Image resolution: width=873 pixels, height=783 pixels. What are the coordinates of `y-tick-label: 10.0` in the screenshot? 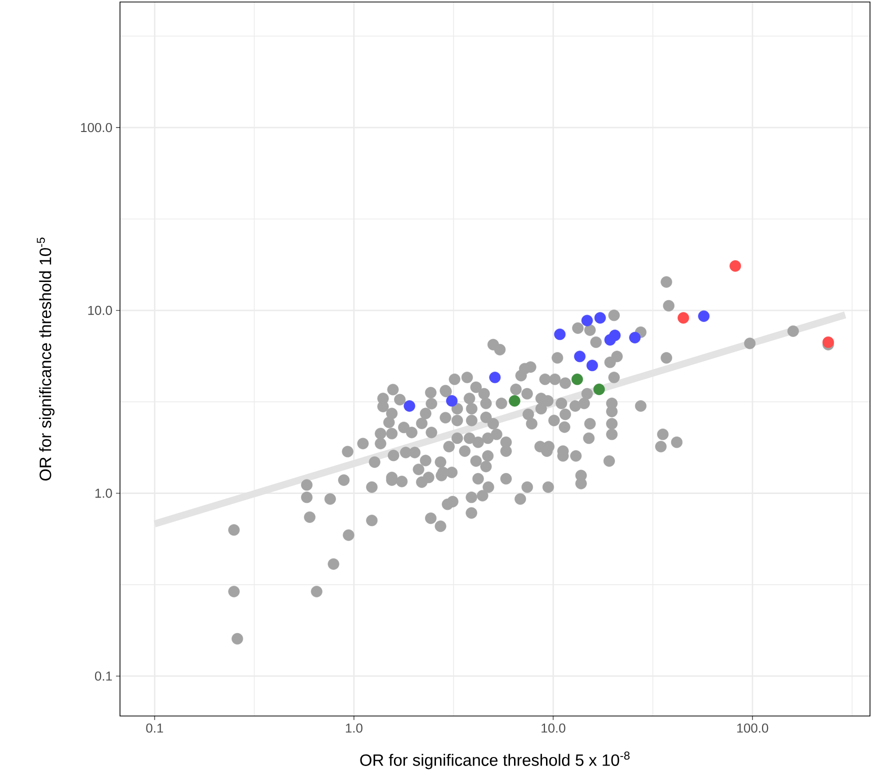 It's located at (100, 310).